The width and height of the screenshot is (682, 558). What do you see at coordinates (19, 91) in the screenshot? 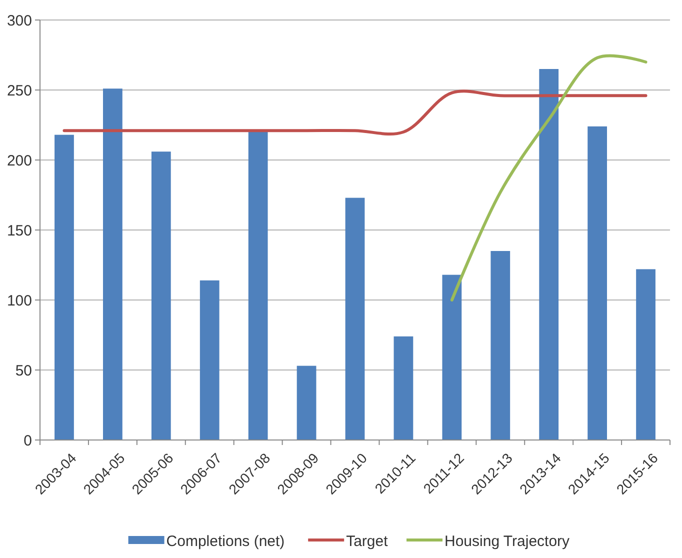
I see `y-tick-label: 250` at bounding box center [19, 91].